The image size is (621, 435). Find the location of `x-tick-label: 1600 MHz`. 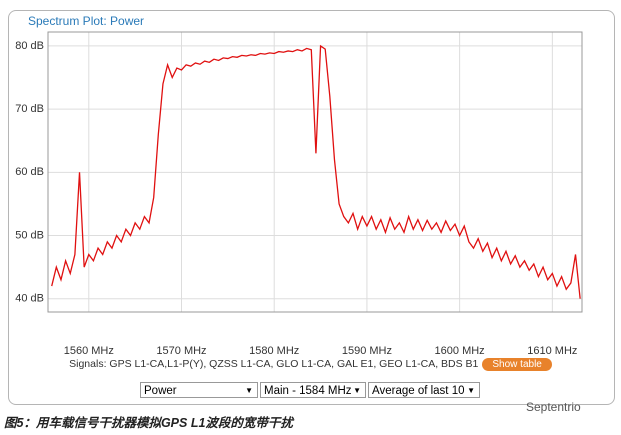

x-tick-label: 1600 MHz is located at coordinates (460, 351).